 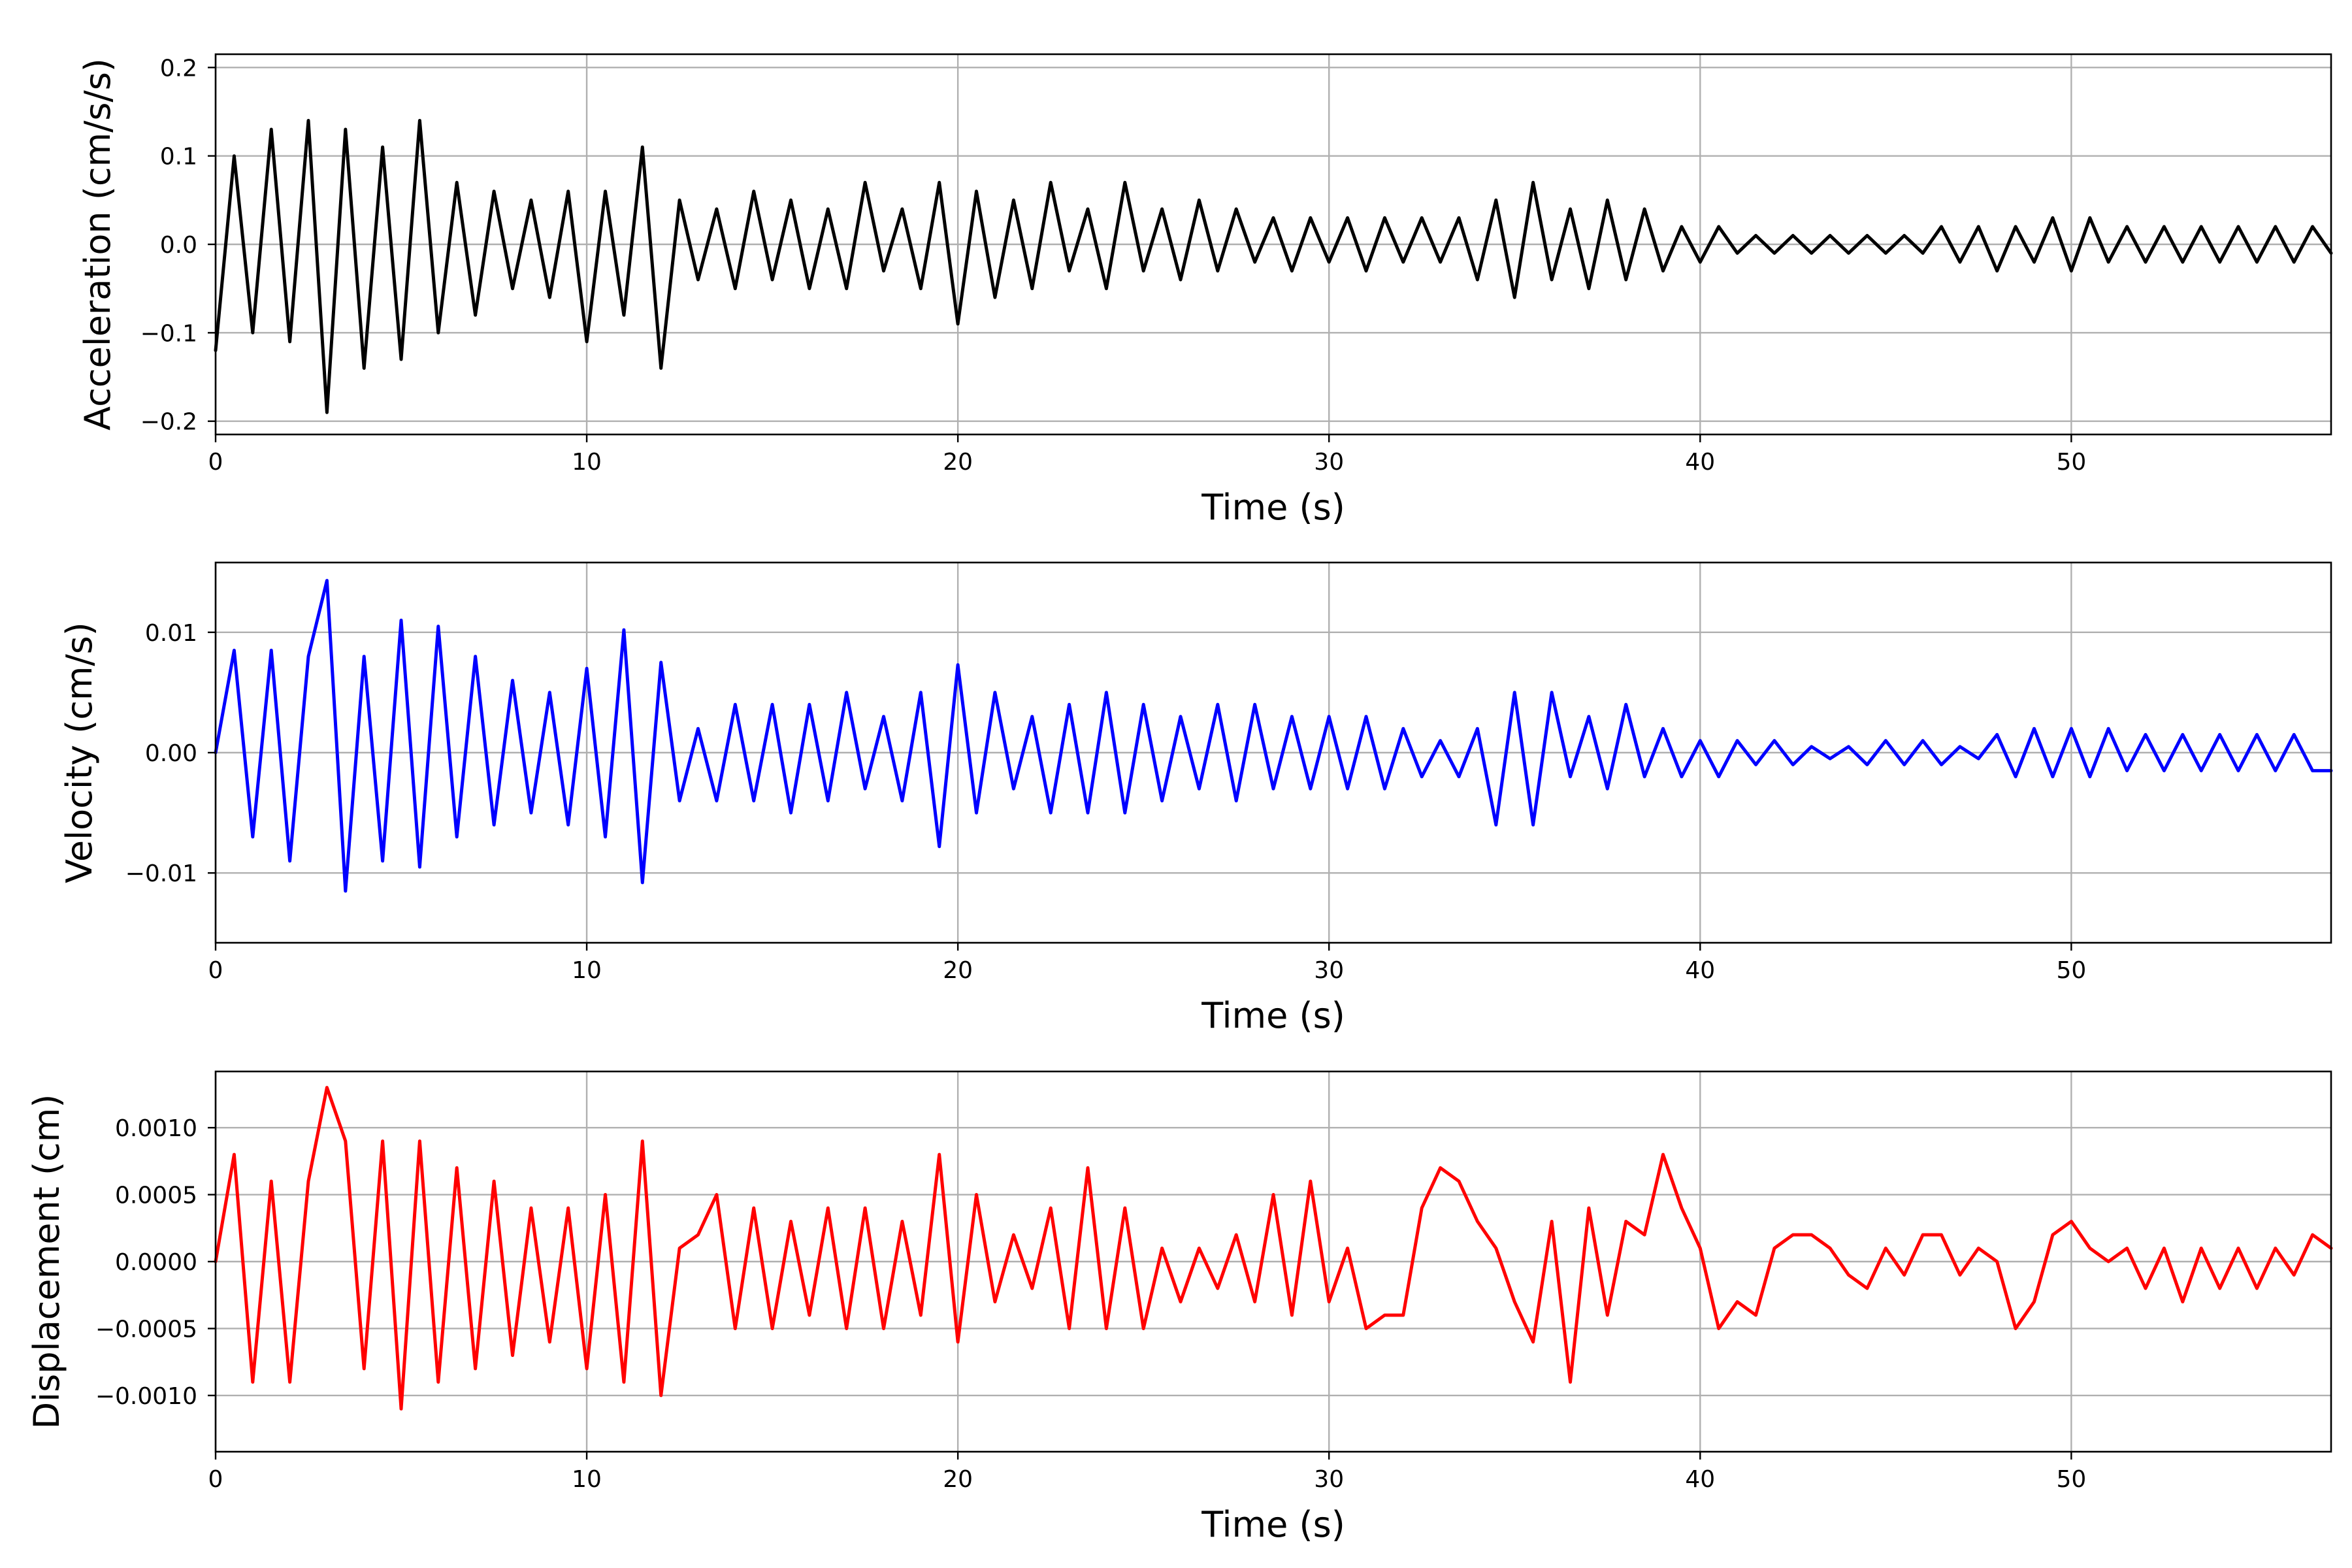 What do you see at coordinates (1329, 1479) in the screenshot?
I see `displacement-xtick-label: 30` at bounding box center [1329, 1479].